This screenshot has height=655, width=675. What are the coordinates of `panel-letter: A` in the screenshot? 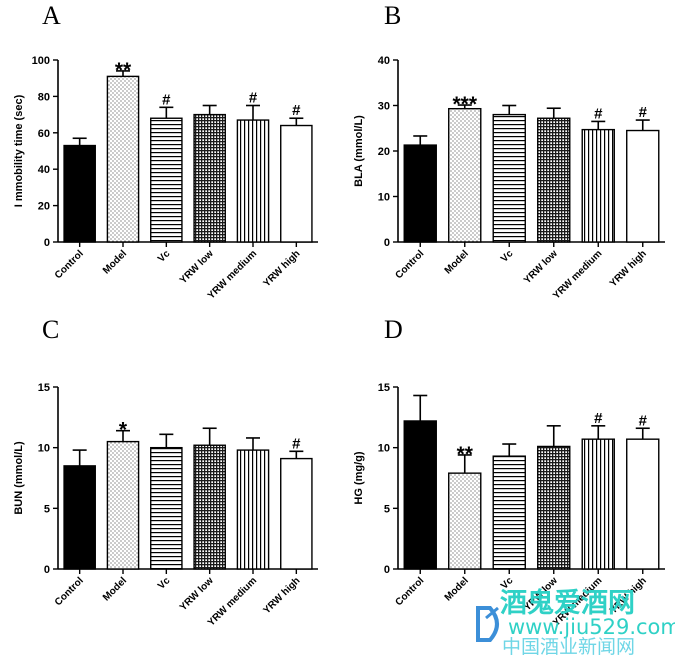 It's located at (51, 15).